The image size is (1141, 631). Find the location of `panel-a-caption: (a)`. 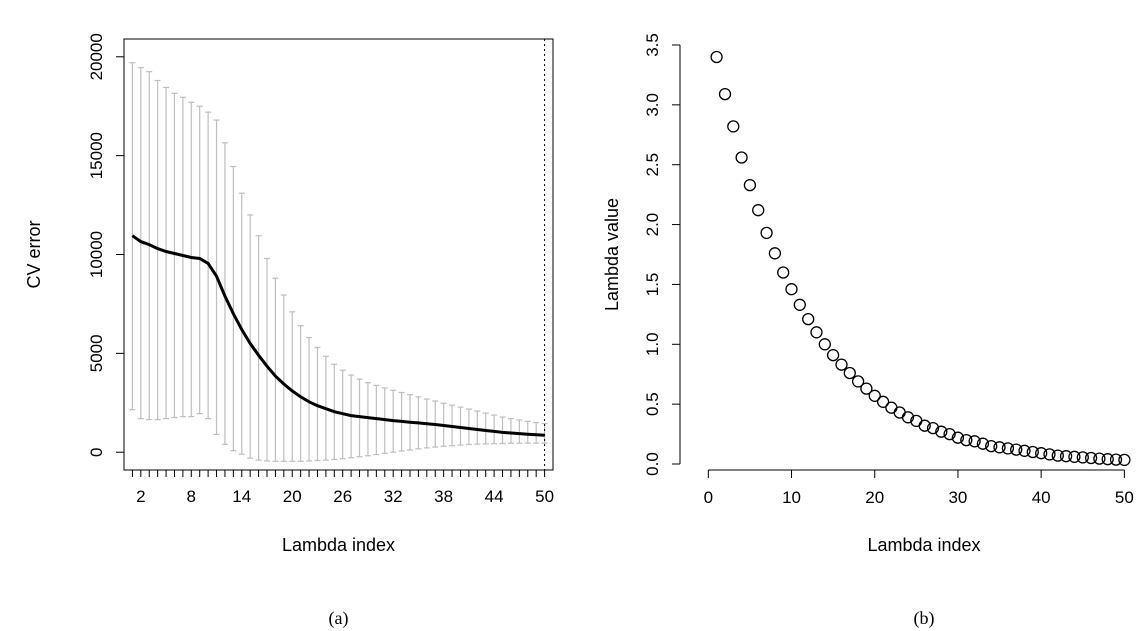

panel-a-caption: (a) is located at coordinates (339, 618).